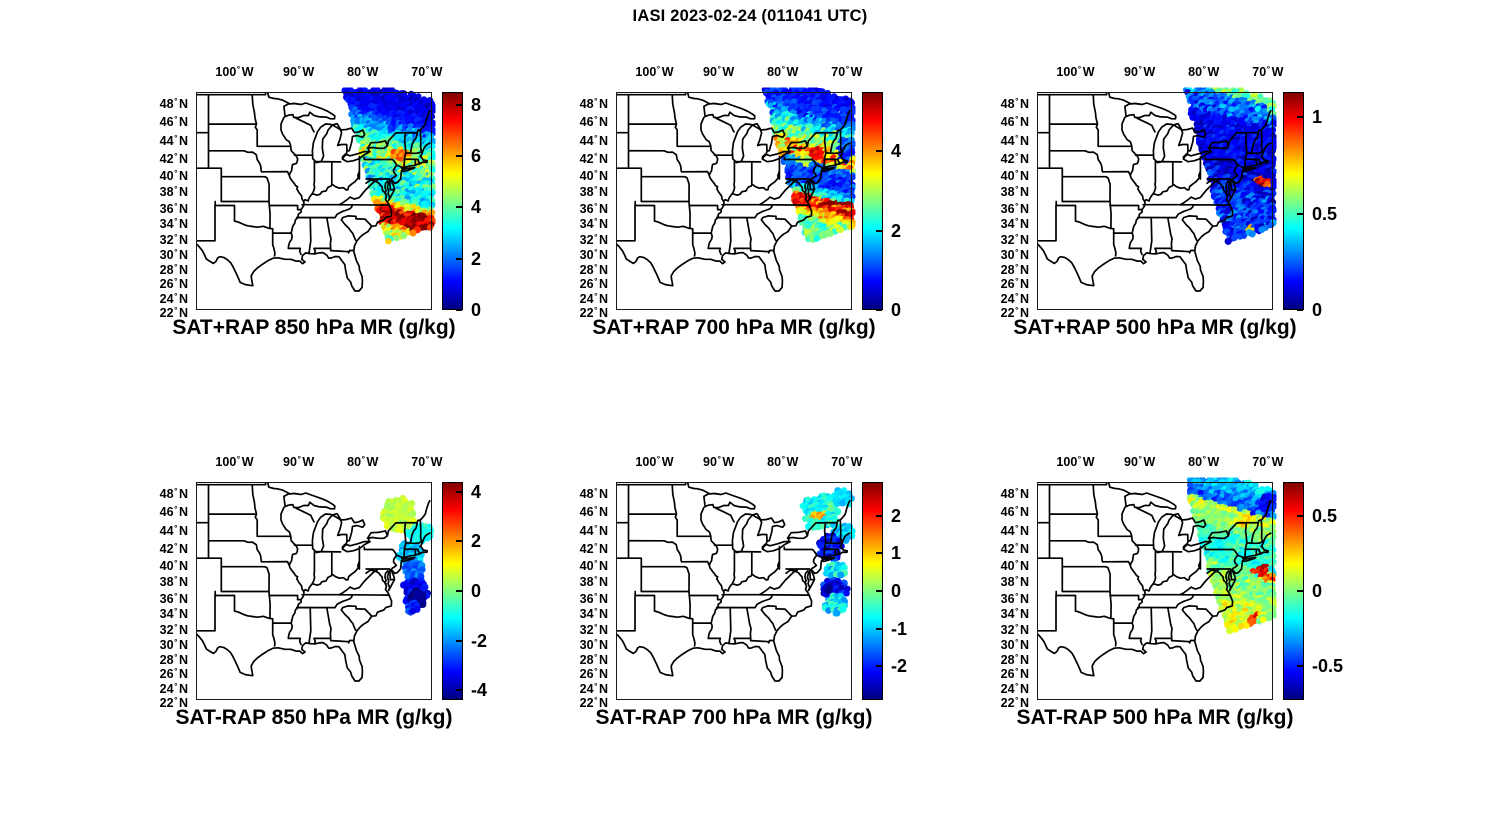 This screenshot has height=825, width=1500. What do you see at coordinates (476, 491) in the screenshot?
I see `colorbar-tick-label: 4` at bounding box center [476, 491].